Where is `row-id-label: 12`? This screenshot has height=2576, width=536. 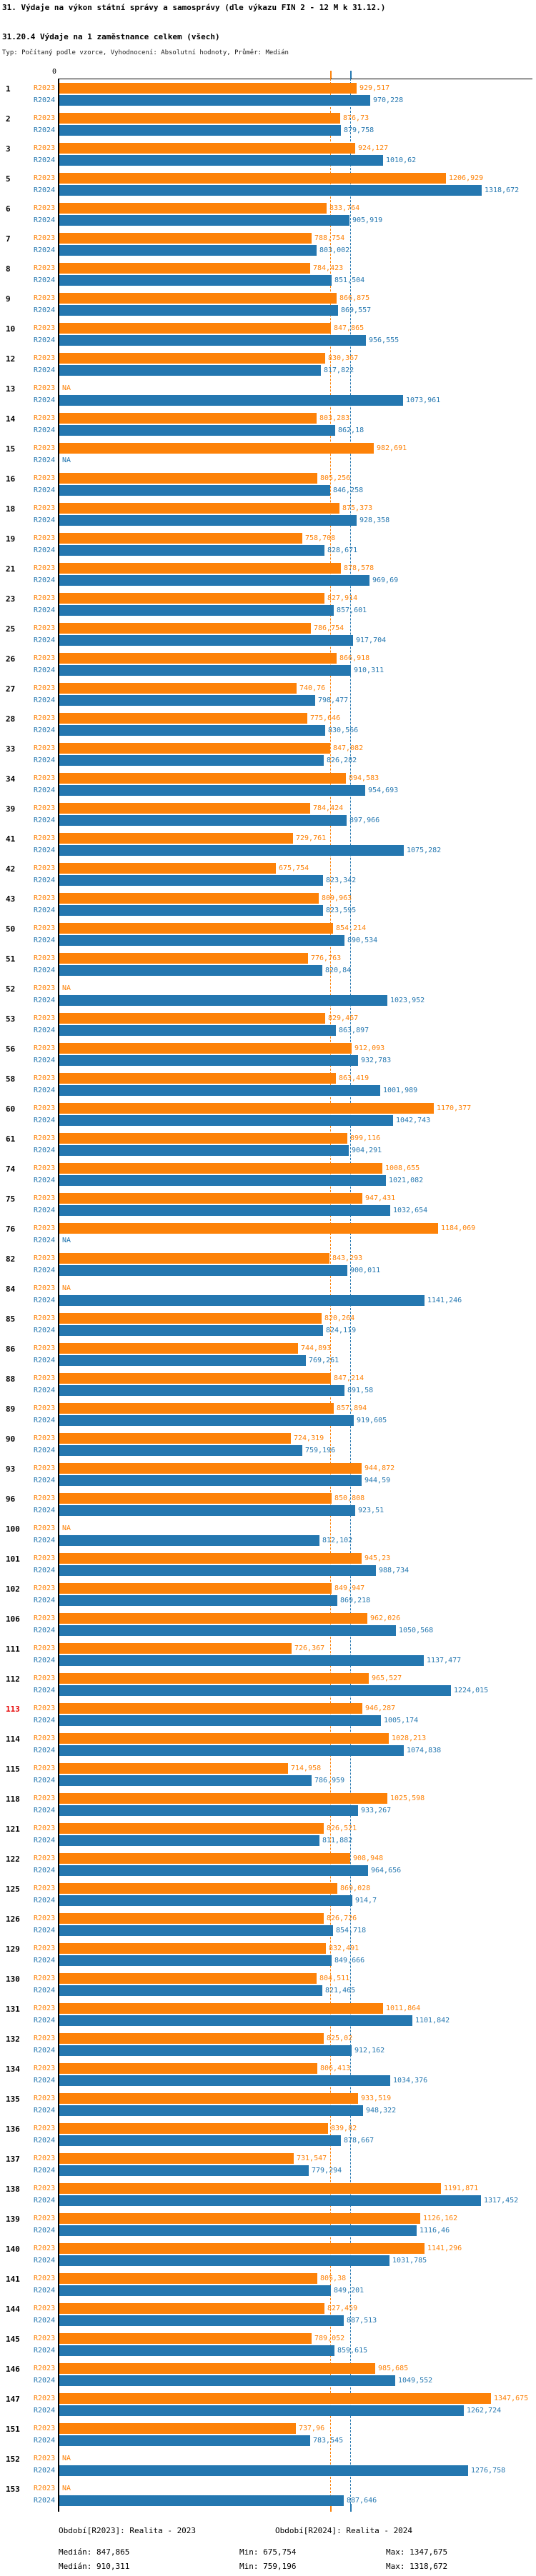 row-id-label: 12 is located at coordinates (11, 359).